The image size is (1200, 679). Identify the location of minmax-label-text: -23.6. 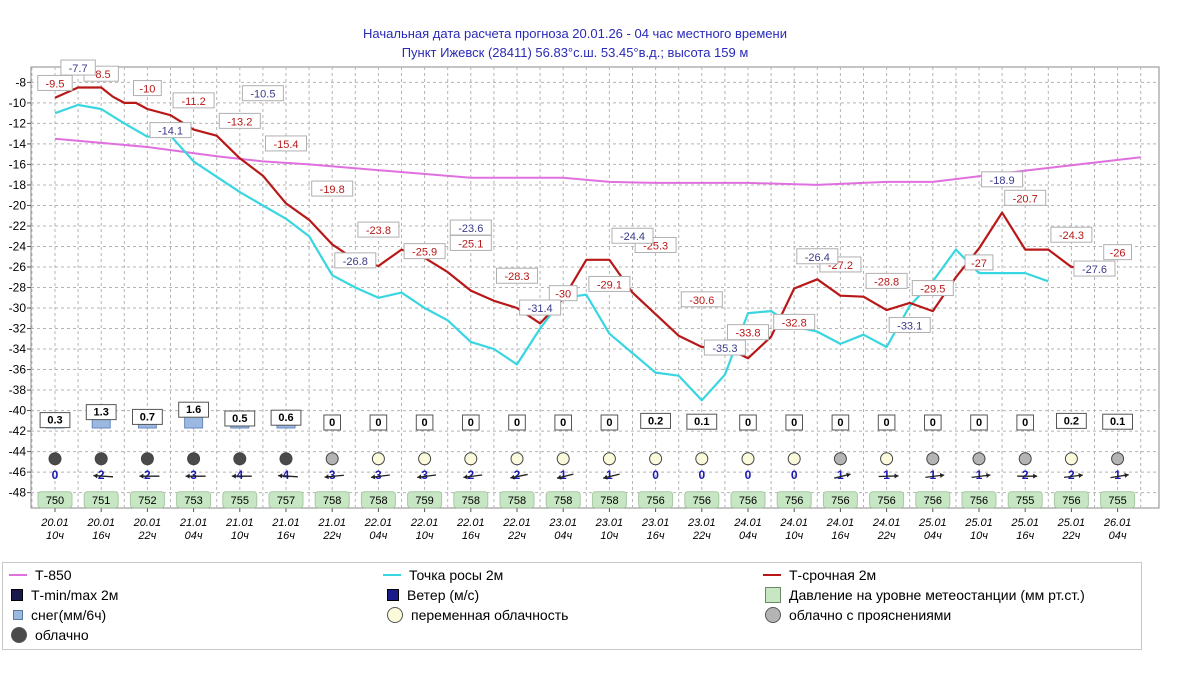
(470, 229).